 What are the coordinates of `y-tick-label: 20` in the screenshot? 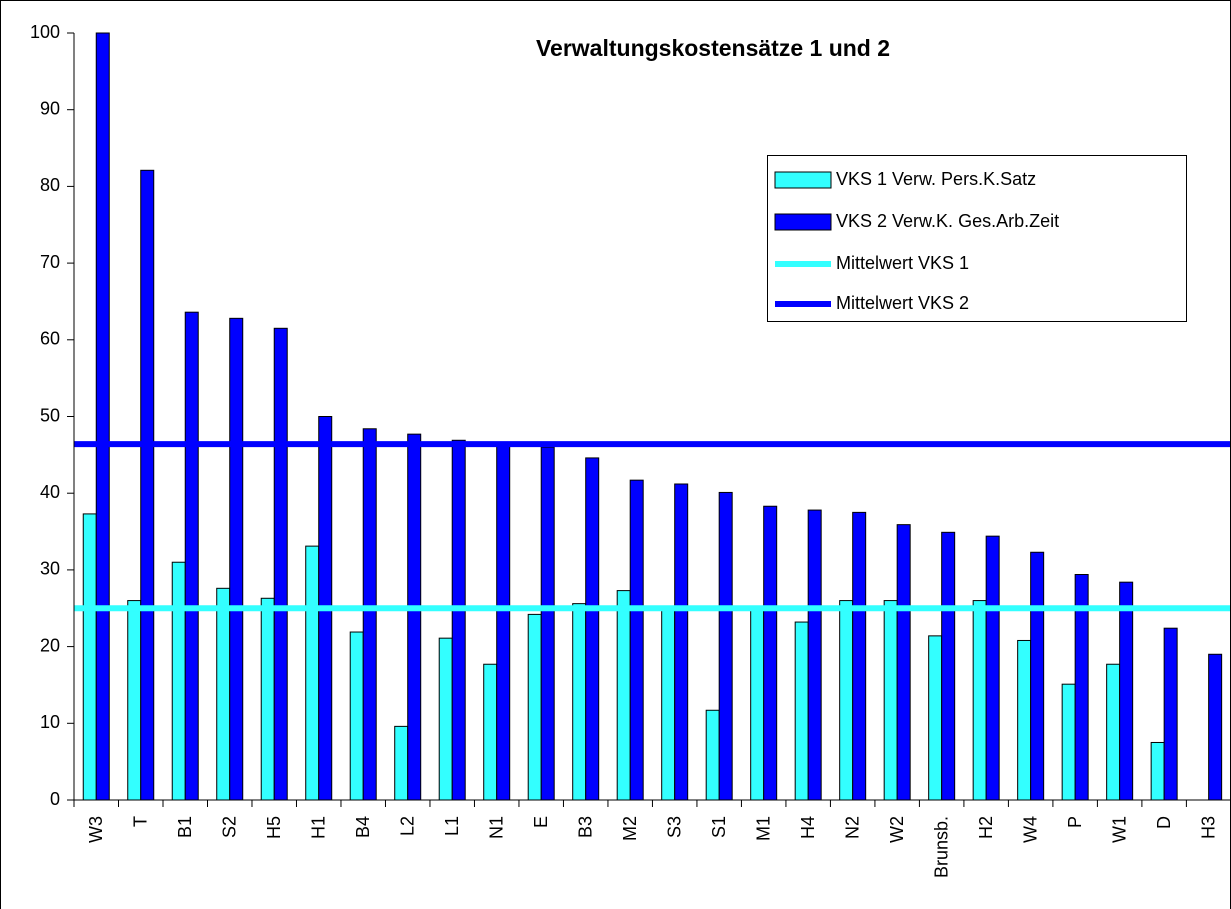 It's located at (50, 645).